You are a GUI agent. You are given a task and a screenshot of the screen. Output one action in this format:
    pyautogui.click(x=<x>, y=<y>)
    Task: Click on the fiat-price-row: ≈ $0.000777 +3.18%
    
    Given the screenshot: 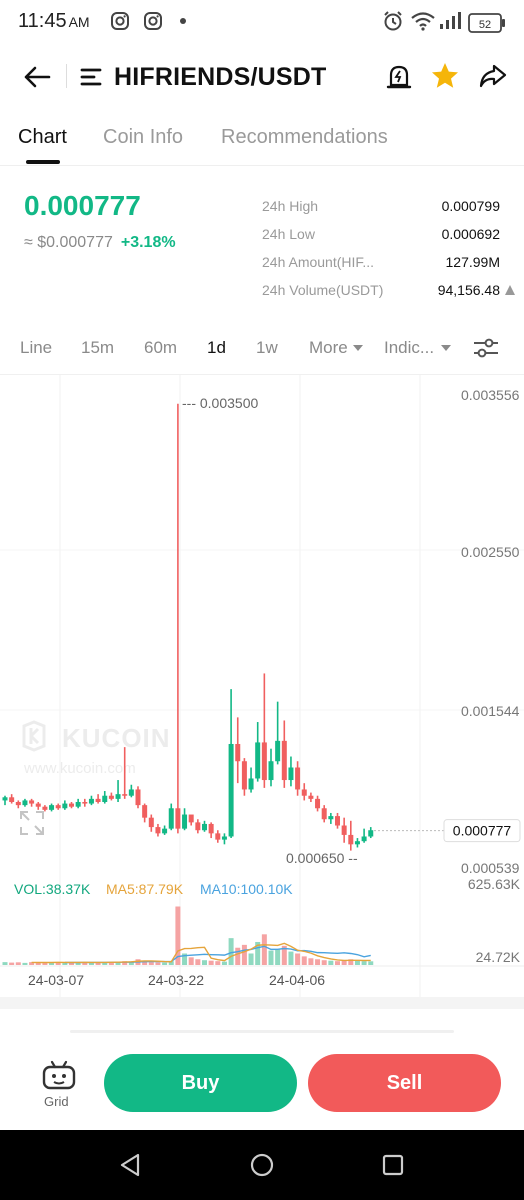 What is the action you would take?
    pyautogui.click(x=100, y=243)
    